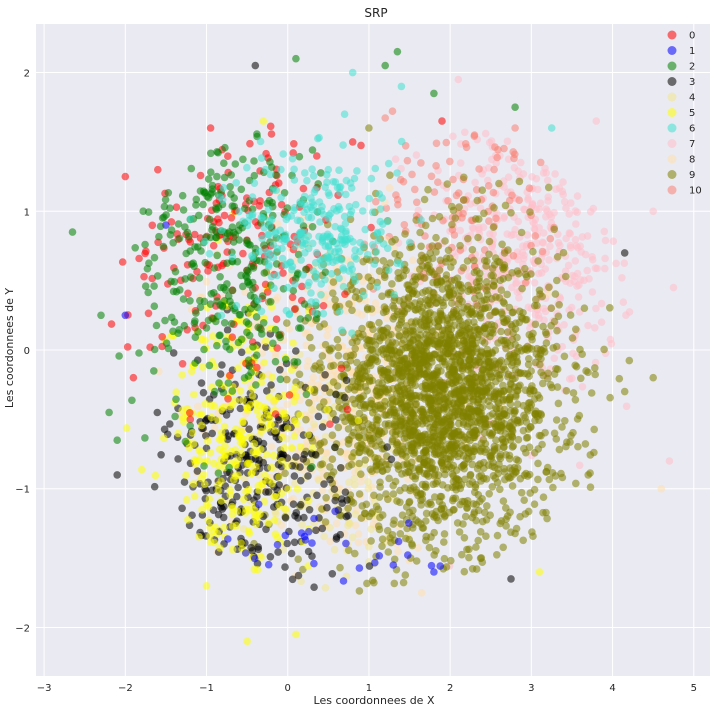 The height and width of the screenshot is (712, 716). What do you see at coordinates (375, 13) in the screenshot?
I see `chart-title: SRP` at bounding box center [375, 13].